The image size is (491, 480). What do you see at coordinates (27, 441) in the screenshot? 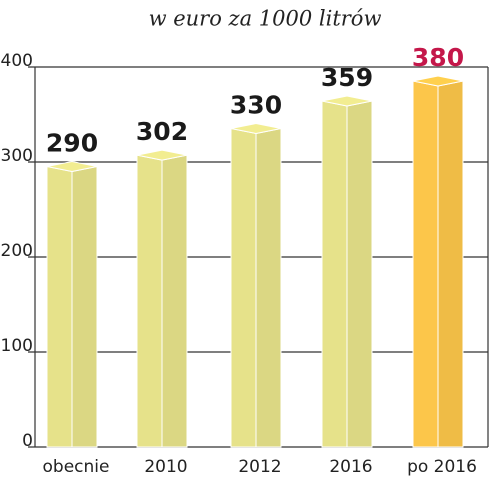
I see `y-tick-label: 0` at bounding box center [27, 441].